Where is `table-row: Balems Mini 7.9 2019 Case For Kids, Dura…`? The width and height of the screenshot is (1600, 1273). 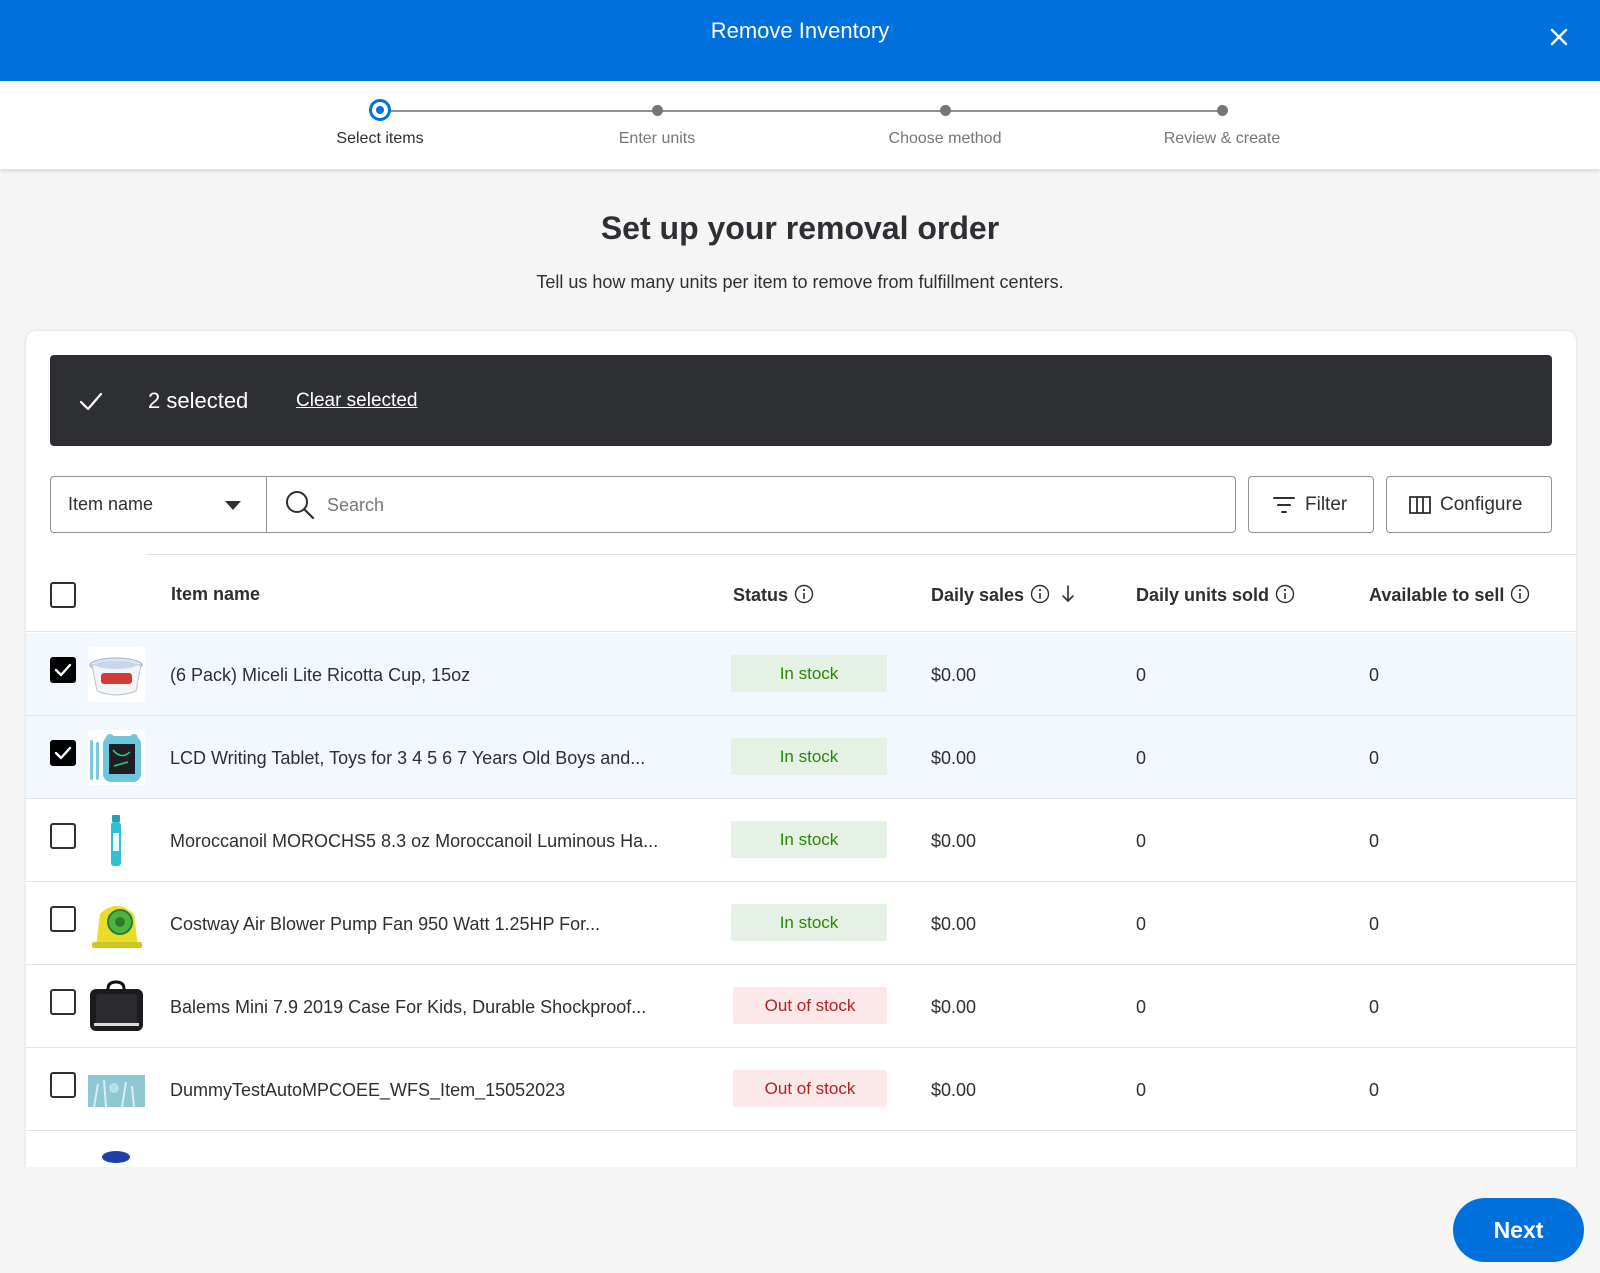
table-row: Balems Mini 7.9 2019 Case For Kids, Dura… is located at coordinates (801, 1006).